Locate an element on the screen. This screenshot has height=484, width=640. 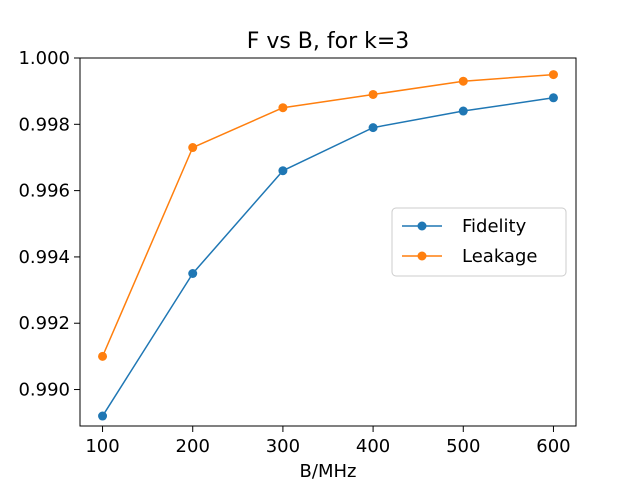
x-tick-label: 300 is located at coordinates (283, 446).